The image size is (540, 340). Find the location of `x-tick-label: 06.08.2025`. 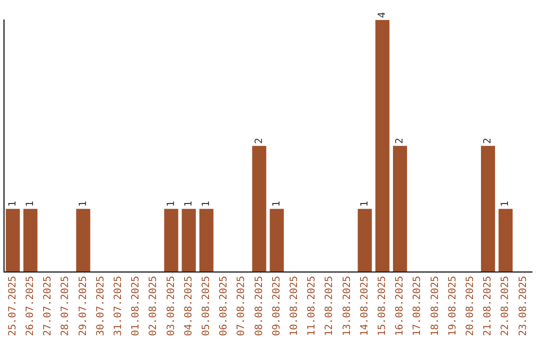

x-tick-label: 06.08.2025 is located at coordinates (224, 306).